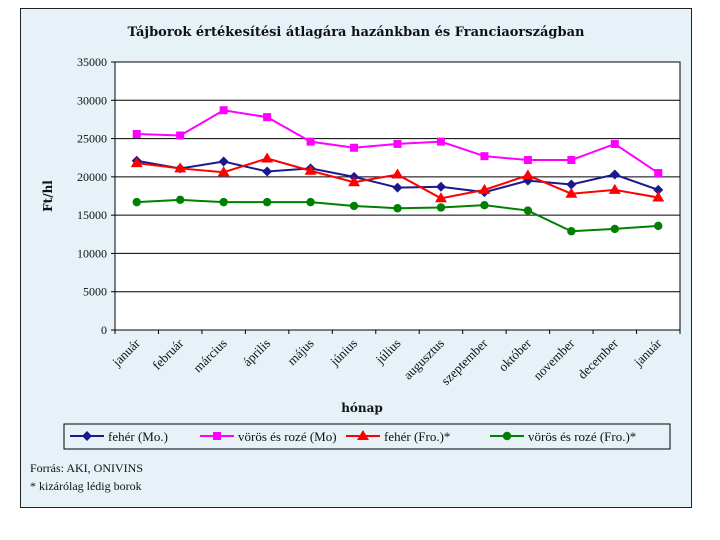 This screenshot has height=540, width=720. What do you see at coordinates (92, 139) in the screenshot?
I see `y-tick-label: 25000` at bounding box center [92, 139].